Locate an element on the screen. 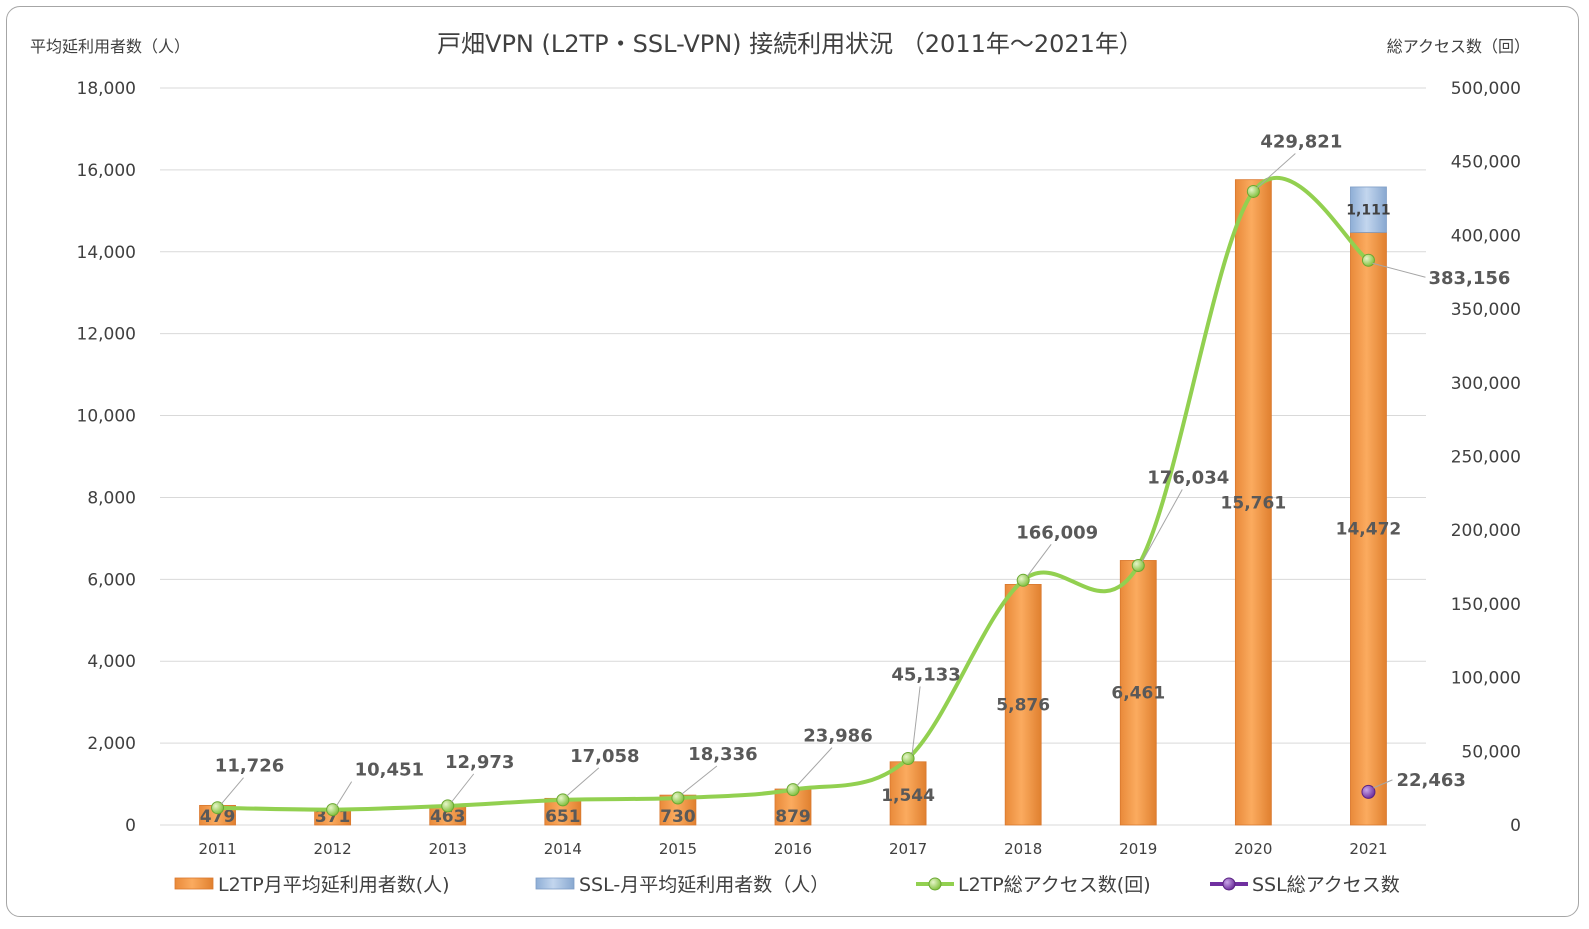  line-value-label: 45,133 is located at coordinates (925, 674).